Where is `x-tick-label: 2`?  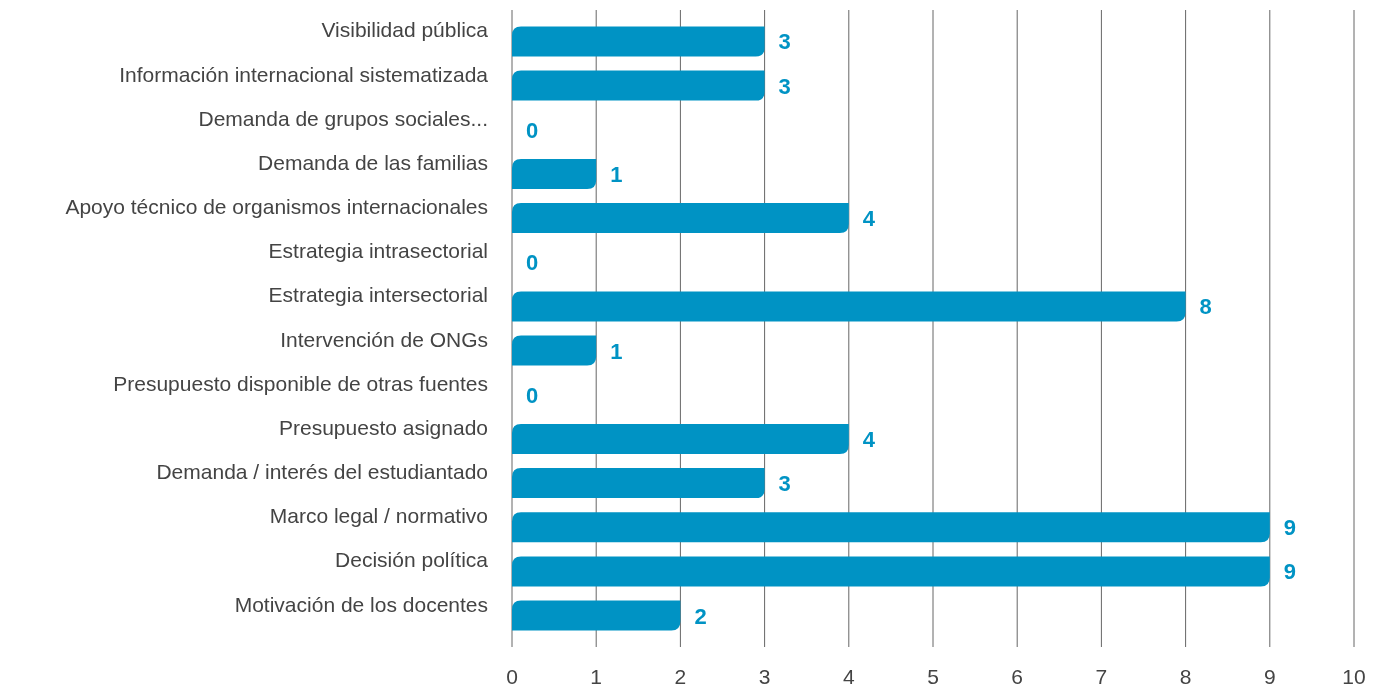 x-tick-label: 2 is located at coordinates (680, 676).